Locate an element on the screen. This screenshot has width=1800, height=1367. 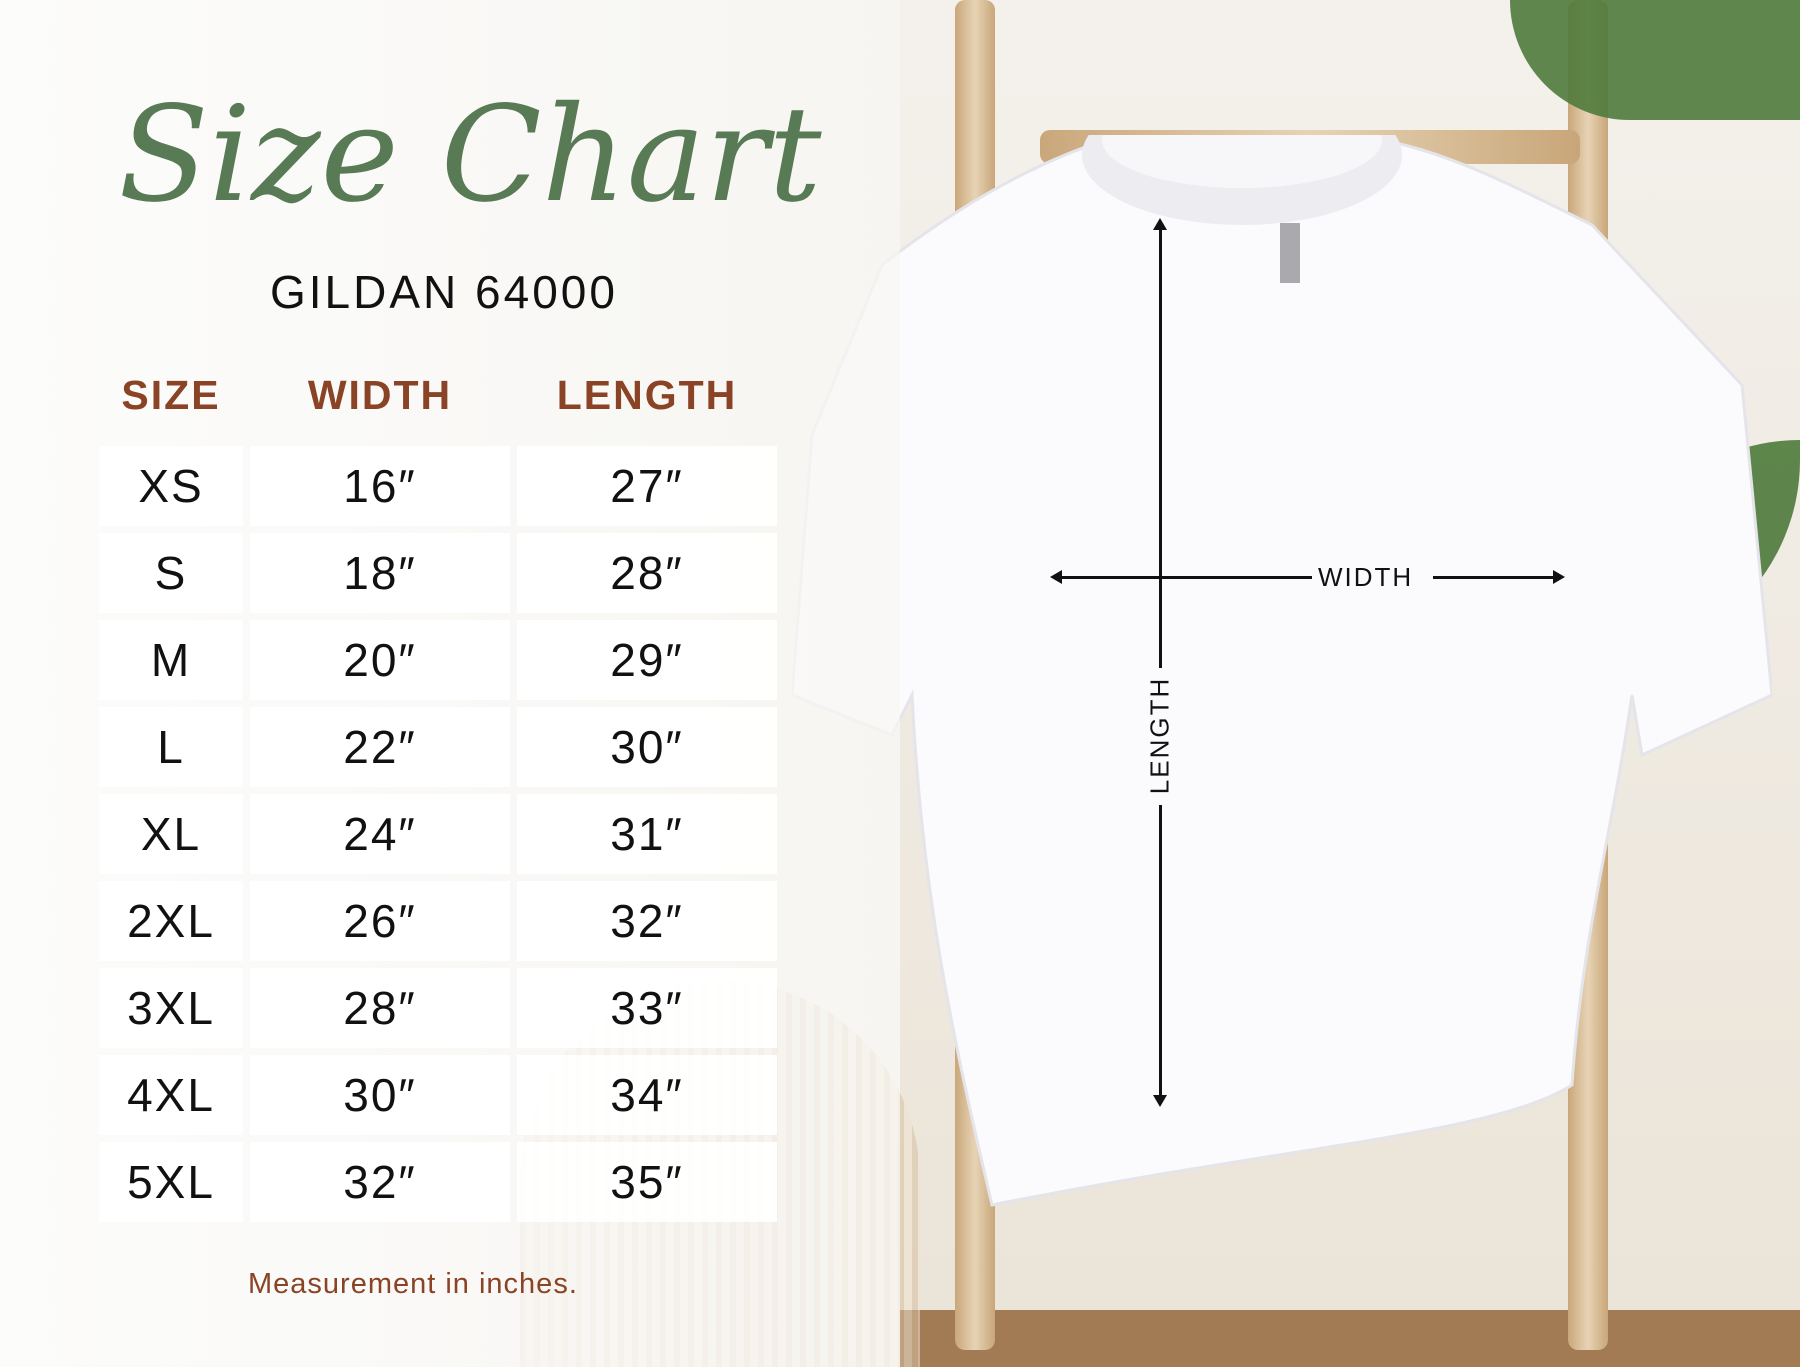
cell-width: 18″ is located at coordinates (380, 573).